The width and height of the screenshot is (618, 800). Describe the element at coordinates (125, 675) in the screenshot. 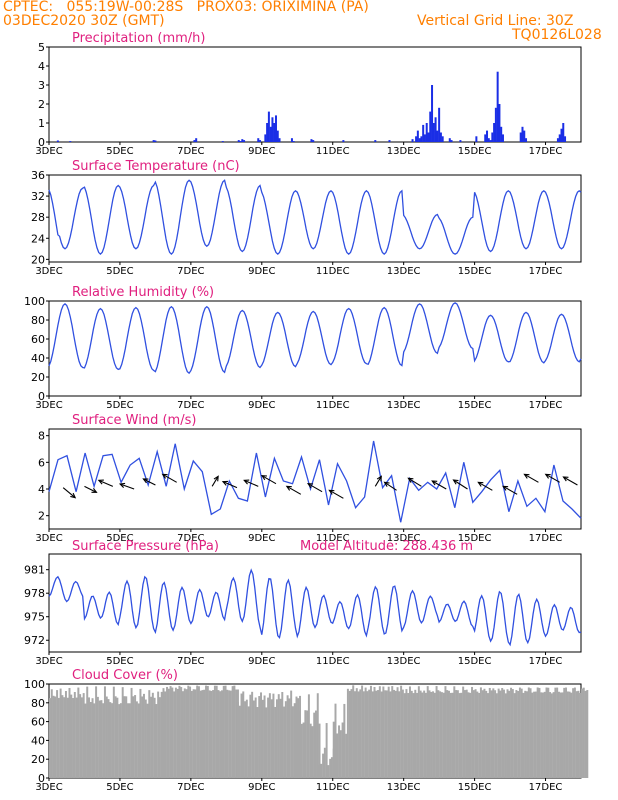

I see `panel-title: Cloud Cover (%)` at that location.